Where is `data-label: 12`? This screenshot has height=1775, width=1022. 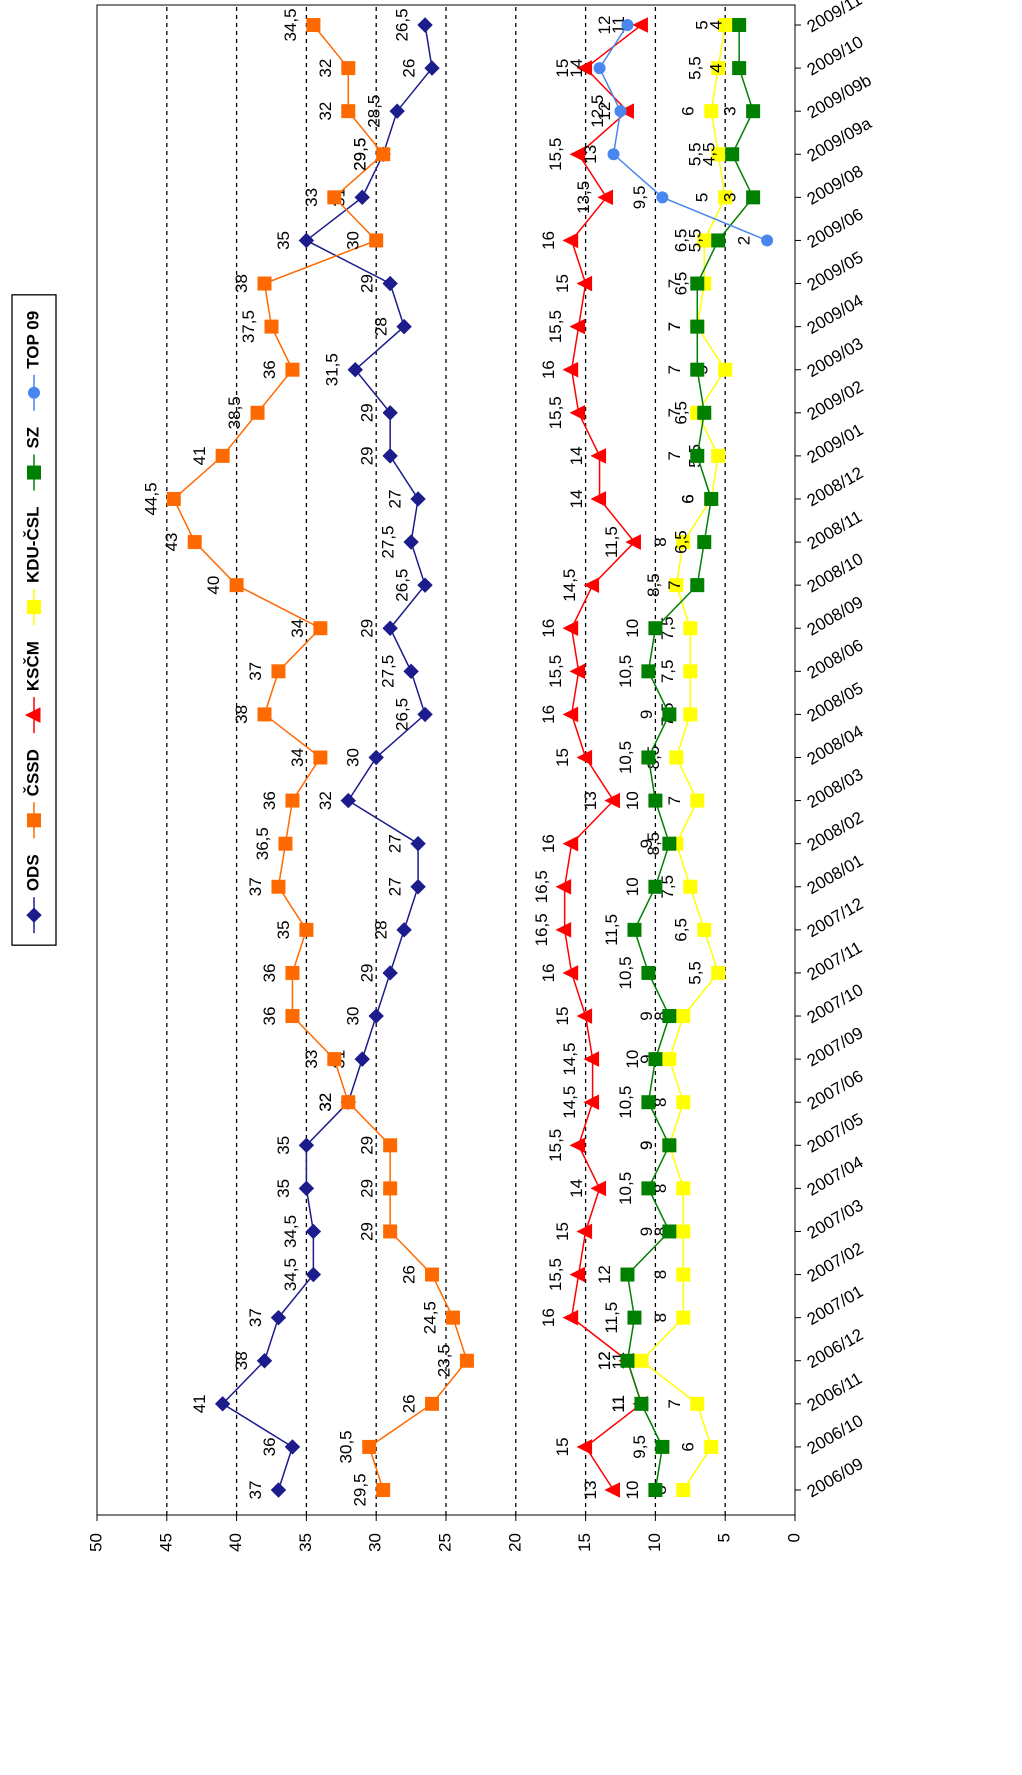 data-label: 12 is located at coordinates (604, 1274).